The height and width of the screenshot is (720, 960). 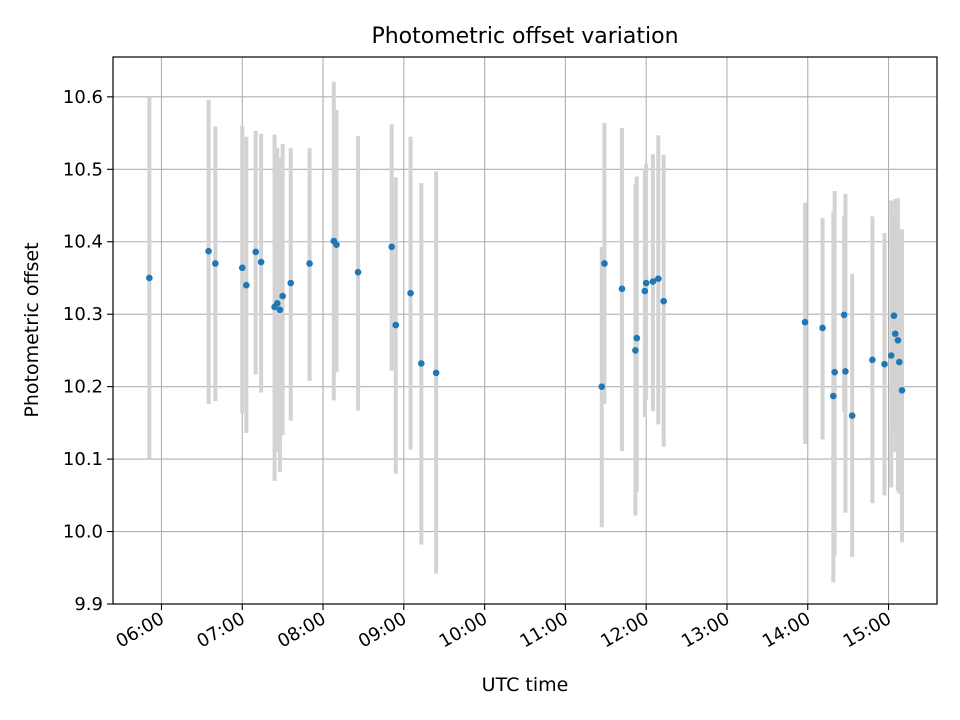 I want to click on y-tick-label: 9.9, so click(x=88, y=604).